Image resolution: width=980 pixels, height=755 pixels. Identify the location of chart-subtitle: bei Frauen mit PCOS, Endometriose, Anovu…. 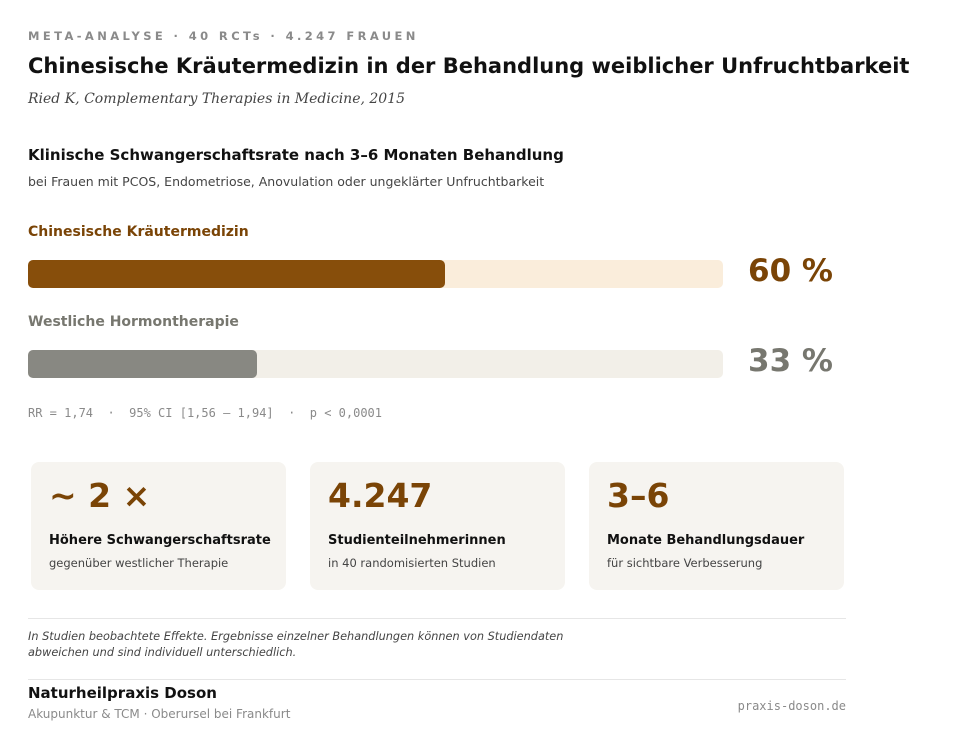
(286, 181).